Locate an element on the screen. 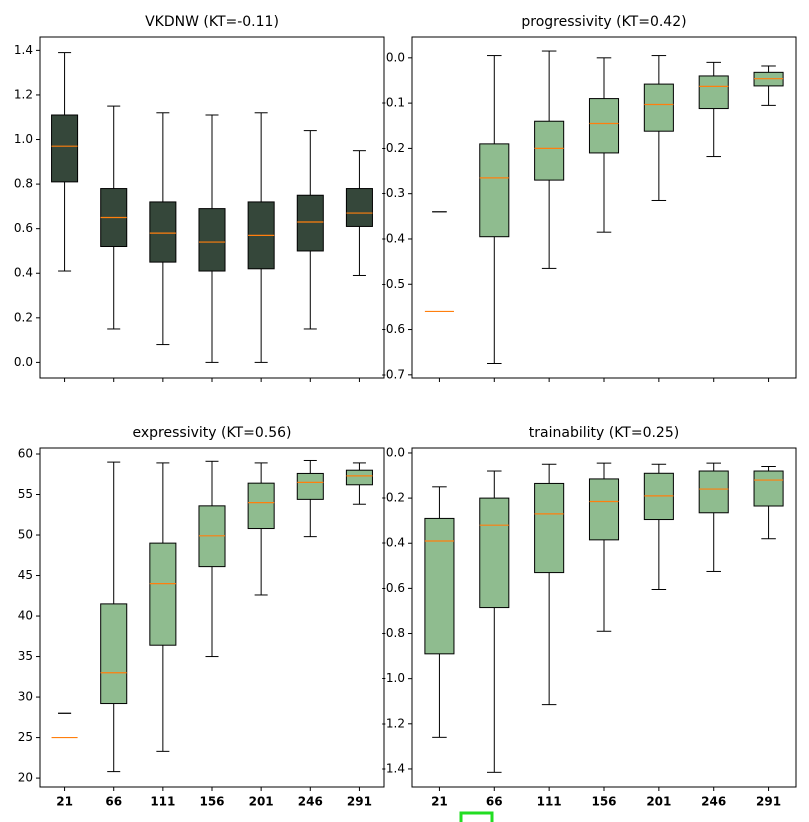 This screenshot has width=809, height=822. y-tick-label: 1.2 is located at coordinates (23, 94).